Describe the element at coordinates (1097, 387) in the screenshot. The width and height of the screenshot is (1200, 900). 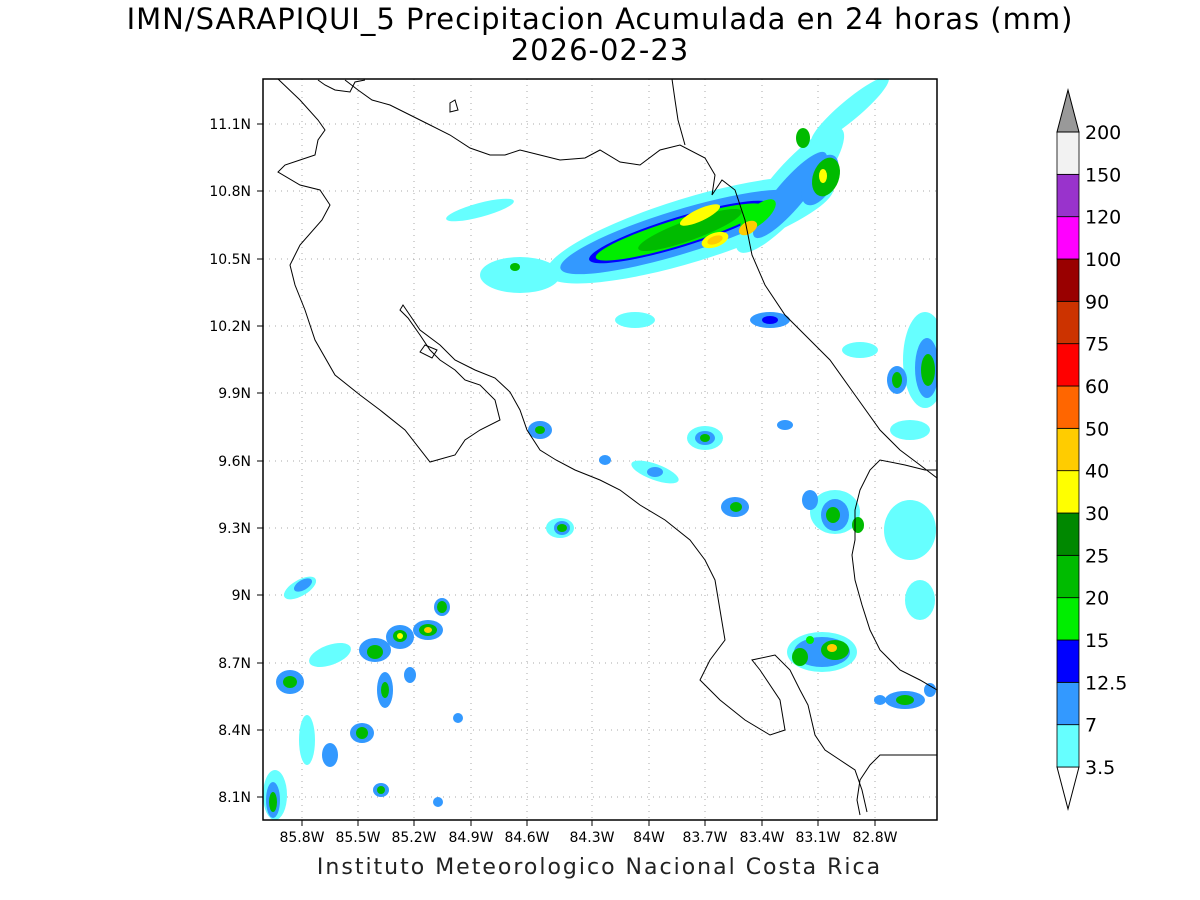
I see `colorbar-label: 60` at that location.